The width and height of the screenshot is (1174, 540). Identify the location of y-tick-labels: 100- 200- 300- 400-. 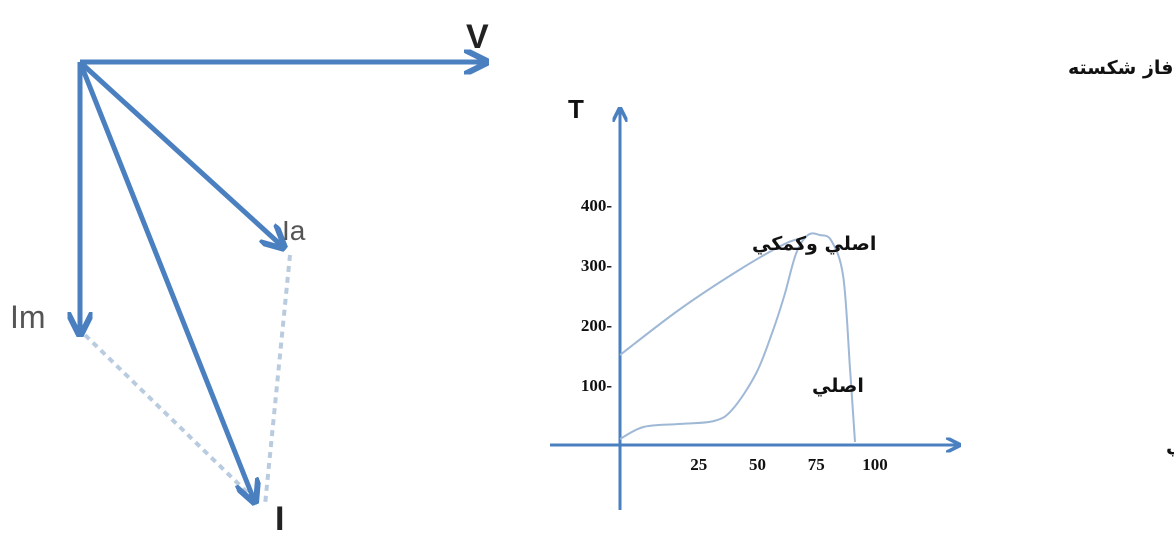
(597, 295).